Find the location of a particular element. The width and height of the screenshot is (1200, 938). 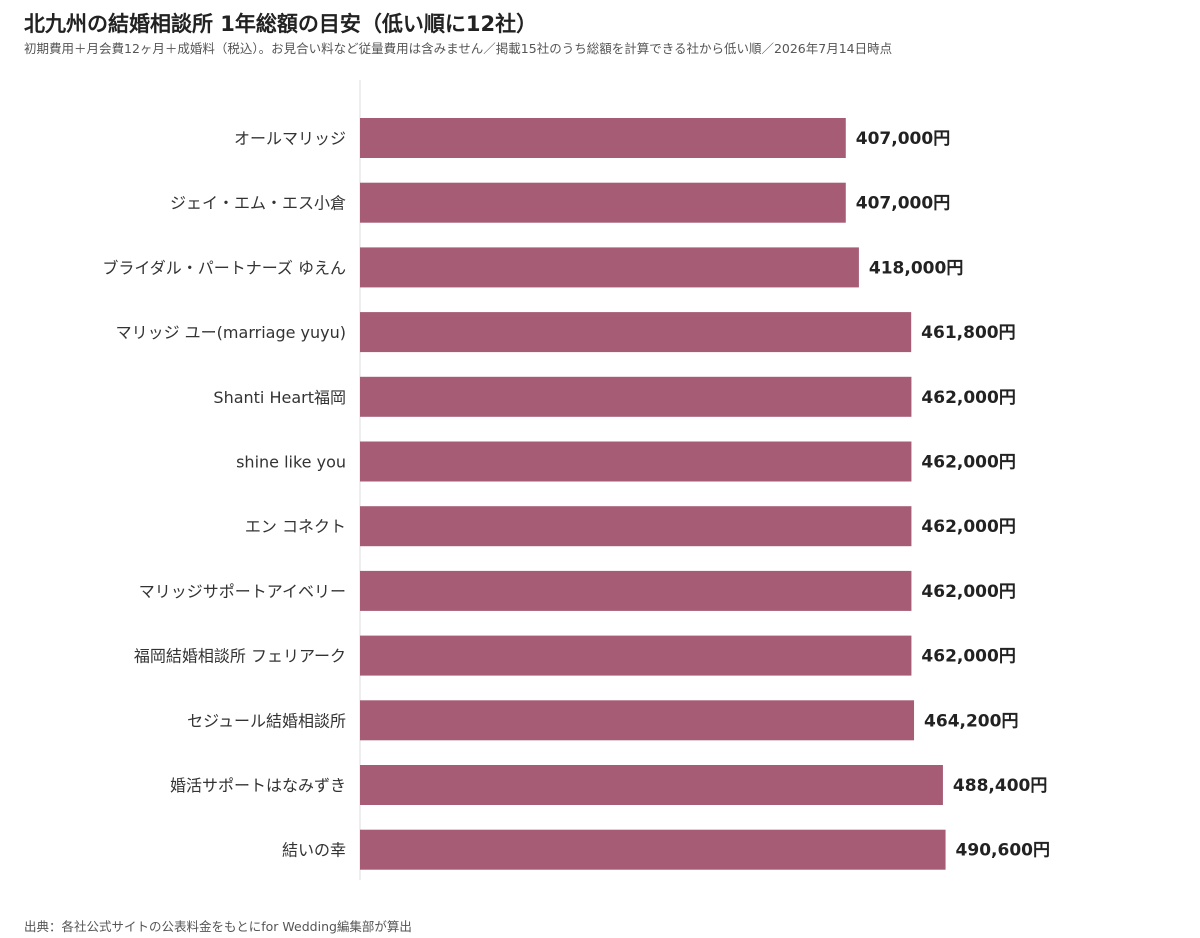

category-label: ジェイ・エム・エス小倉 is located at coordinates (258, 203).